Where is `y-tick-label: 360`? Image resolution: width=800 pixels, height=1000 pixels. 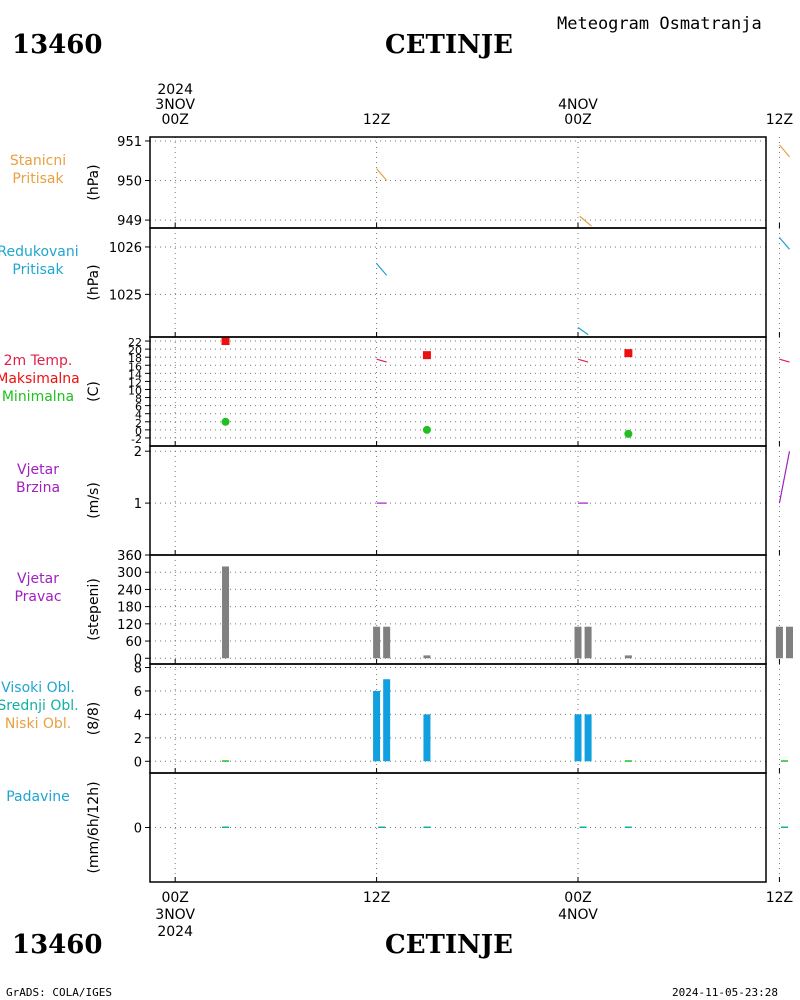
y-tick-label: 360 is located at coordinates (129, 556).